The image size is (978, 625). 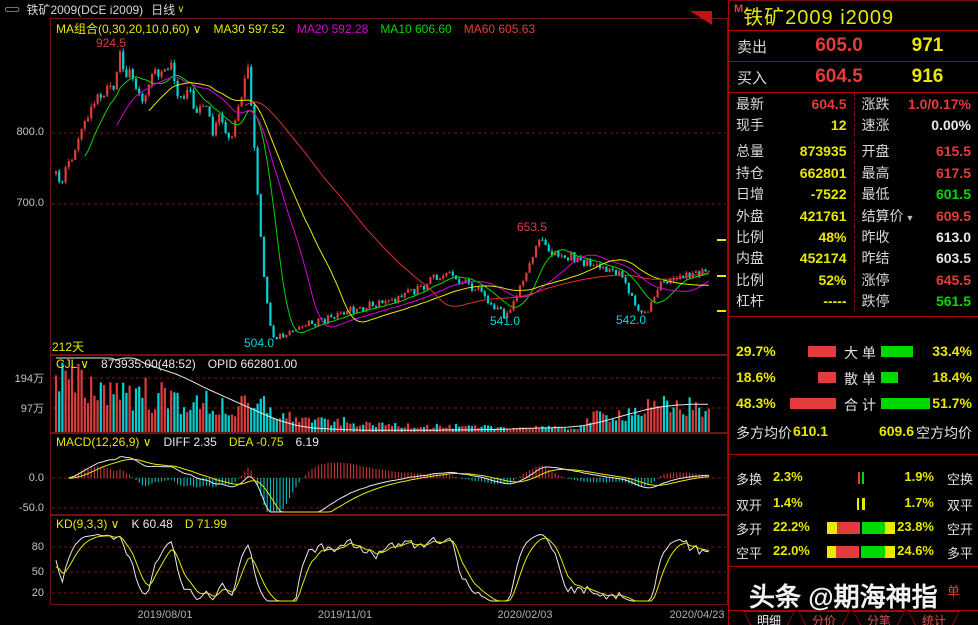 What do you see at coordinates (853, 237) in the screenshot?
I see `quote-grid-row: 比例 48% 昨收 613.0` at bounding box center [853, 237].